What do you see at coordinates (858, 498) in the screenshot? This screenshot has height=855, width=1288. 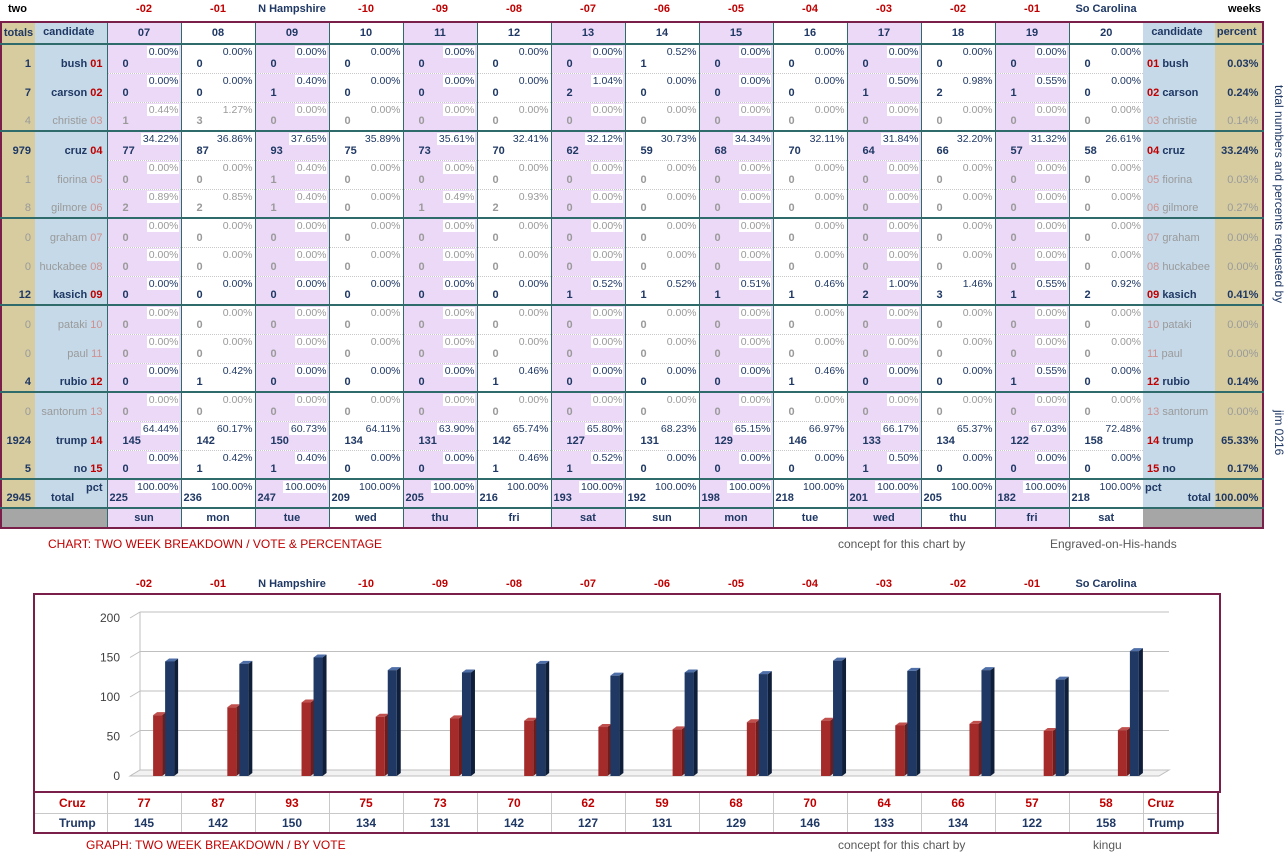 I see `day-total-count: 201` at bounding box center [858, 498].